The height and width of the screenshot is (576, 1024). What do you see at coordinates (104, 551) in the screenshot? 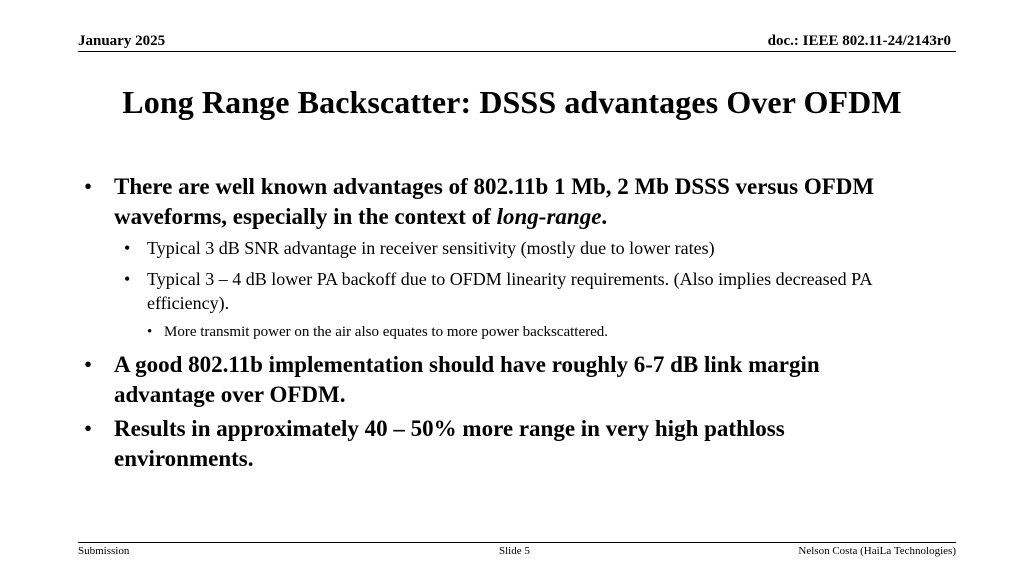
I see `footer-submission: Submission` at bounding box center [104, 551].